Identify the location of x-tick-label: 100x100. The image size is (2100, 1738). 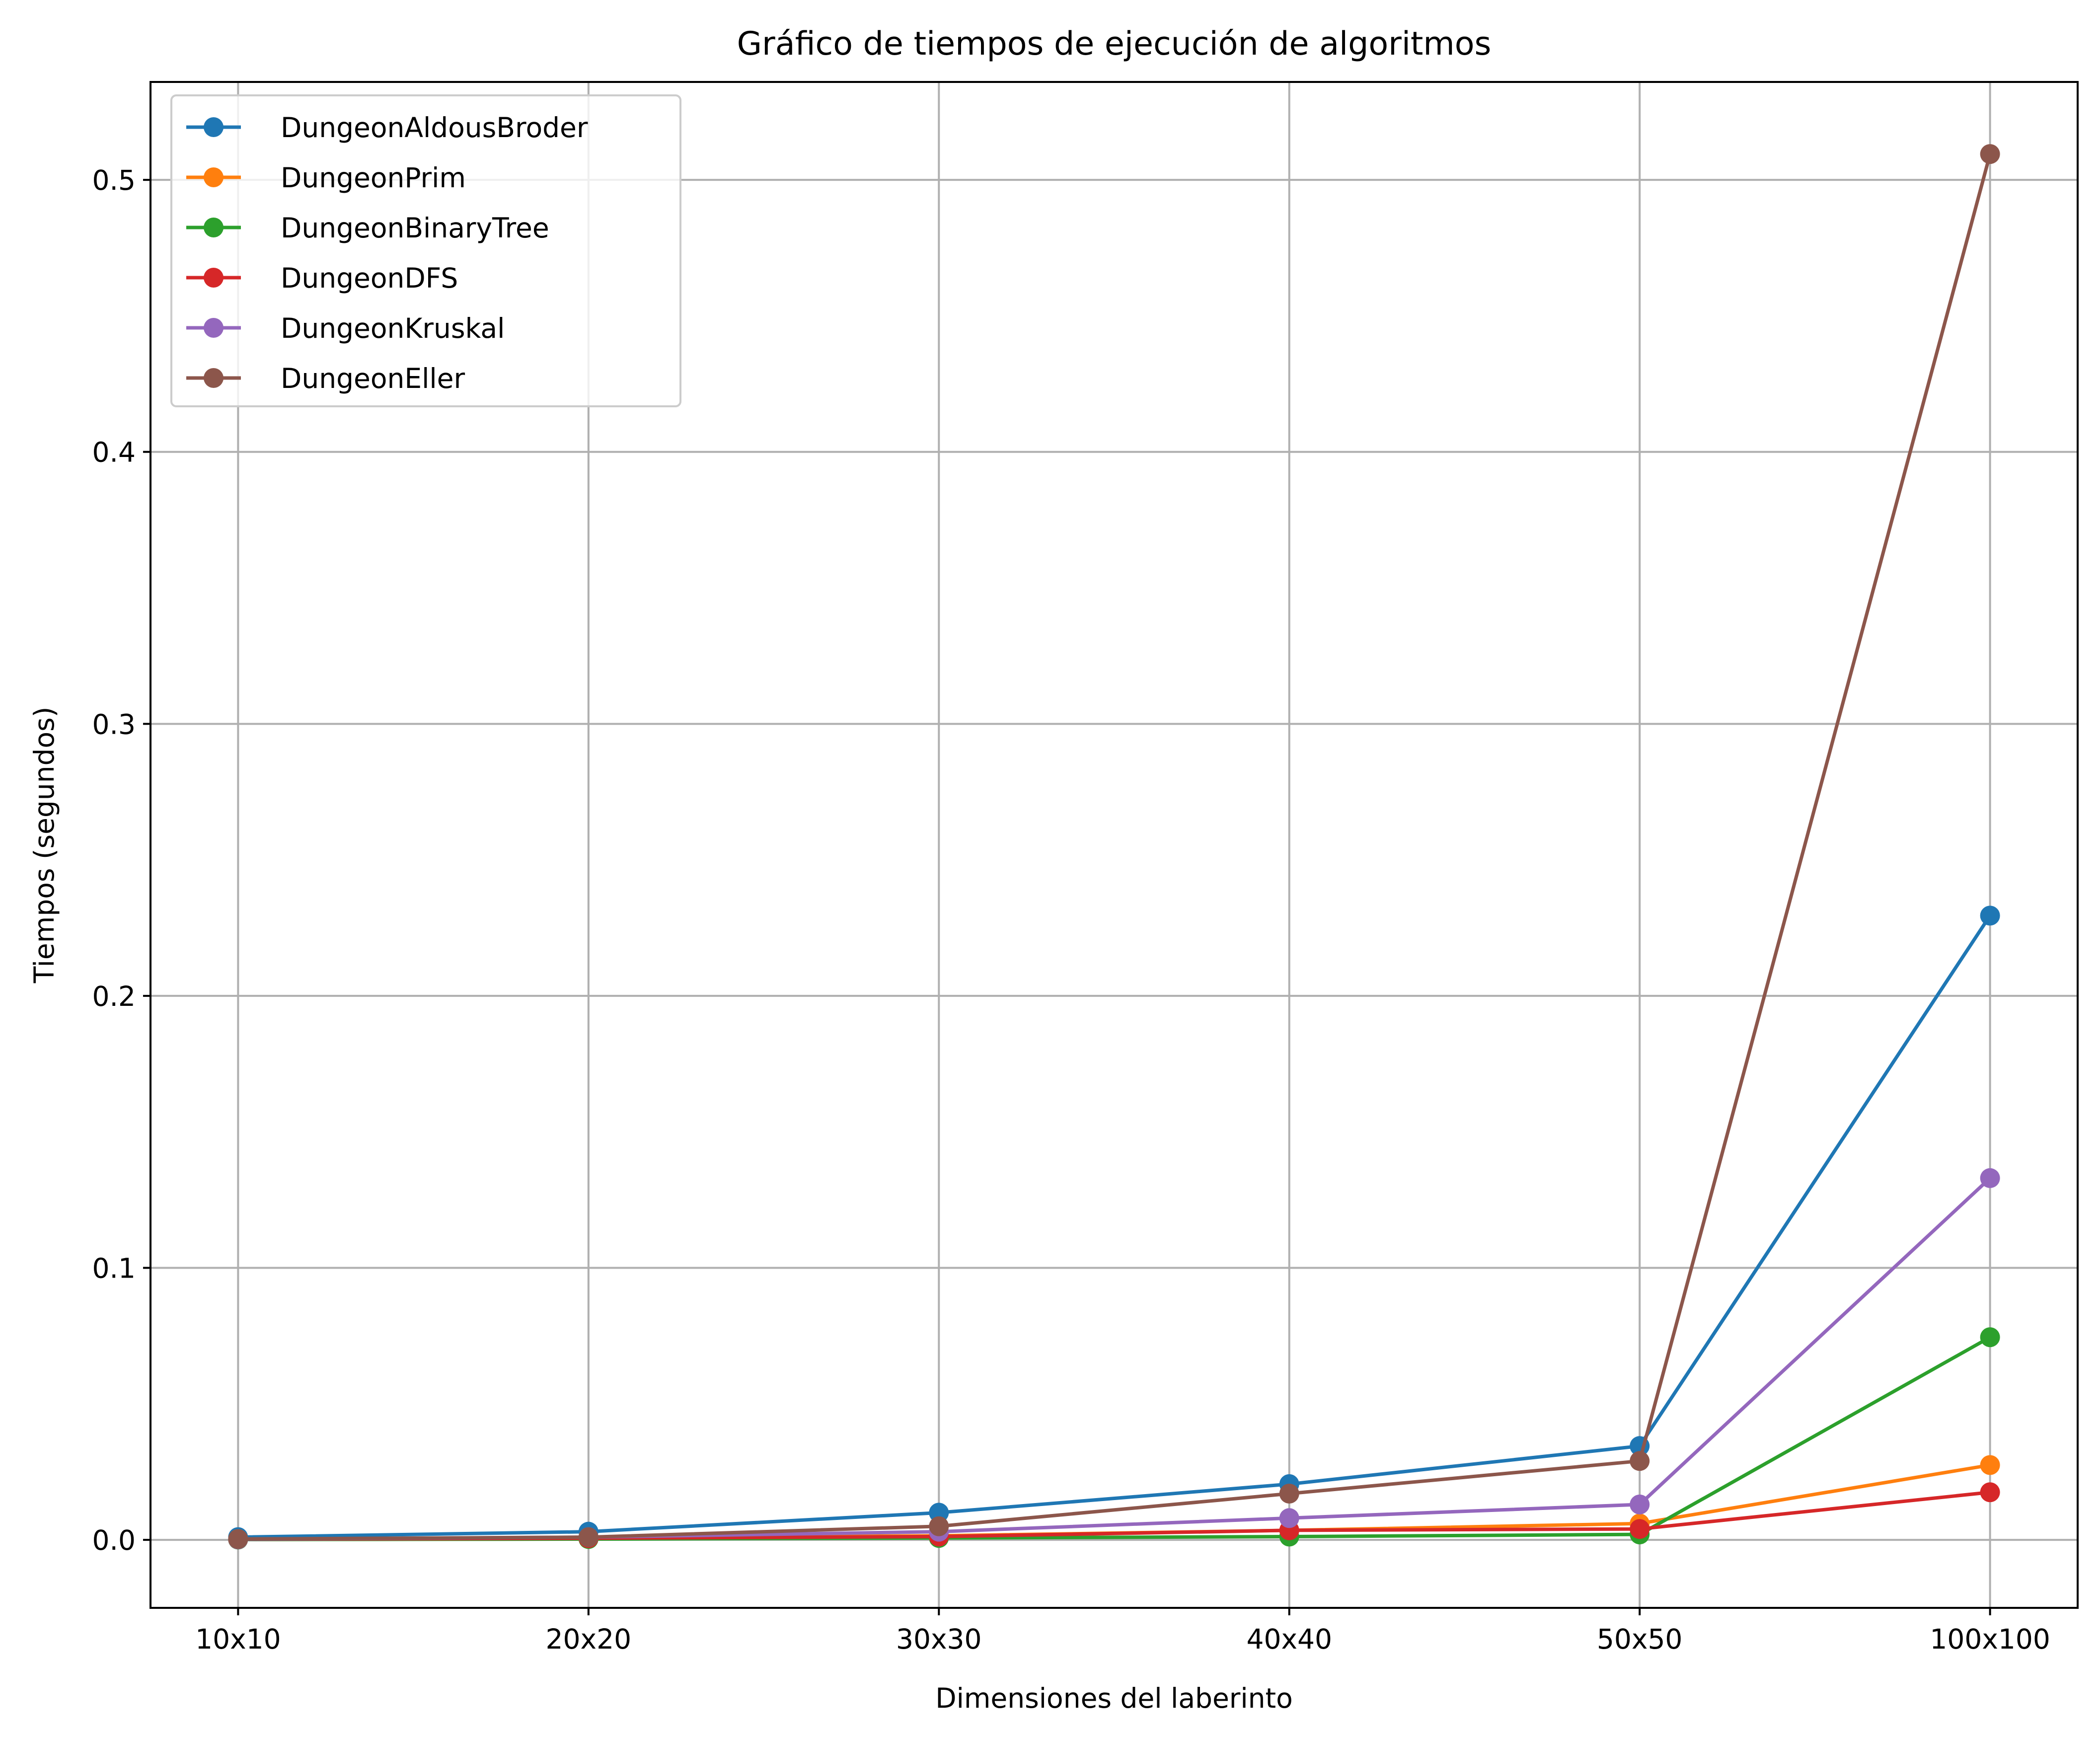
(1990, 1639).